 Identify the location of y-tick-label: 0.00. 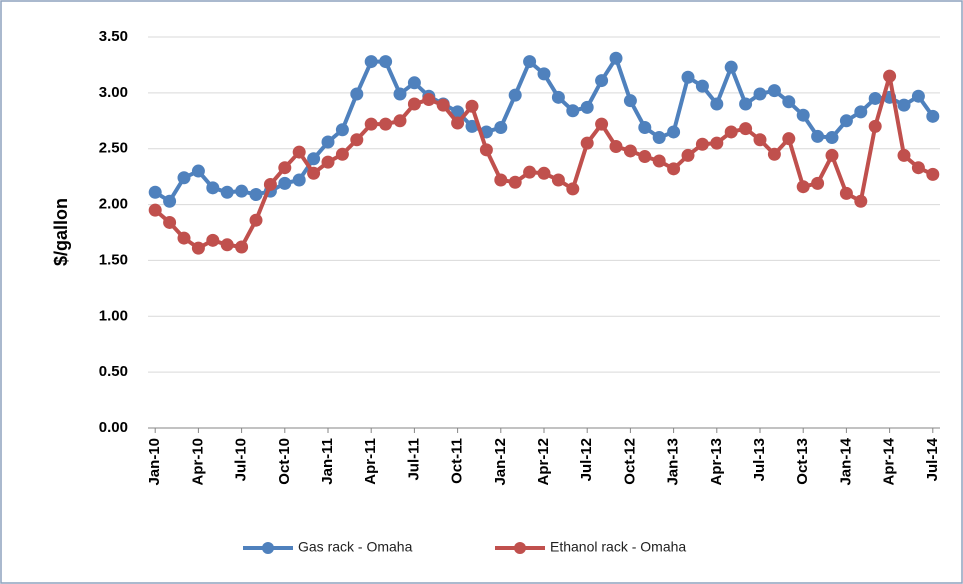
(113, 427).